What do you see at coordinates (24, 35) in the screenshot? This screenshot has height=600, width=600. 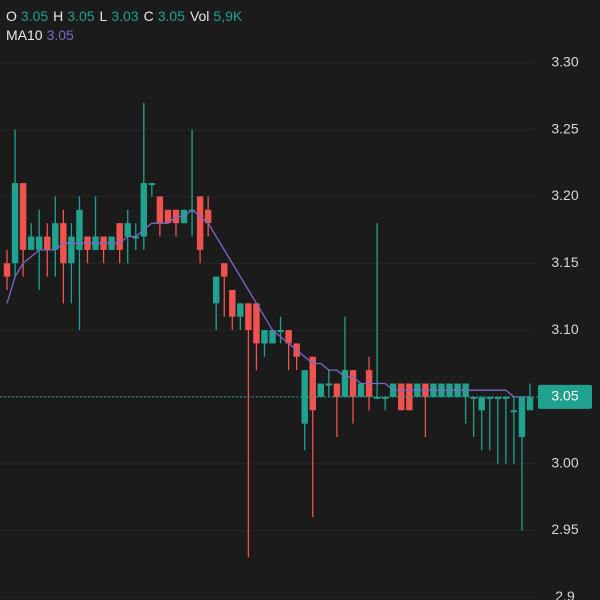 I see `ma-label: MA10` at bounding box center [24, 35].